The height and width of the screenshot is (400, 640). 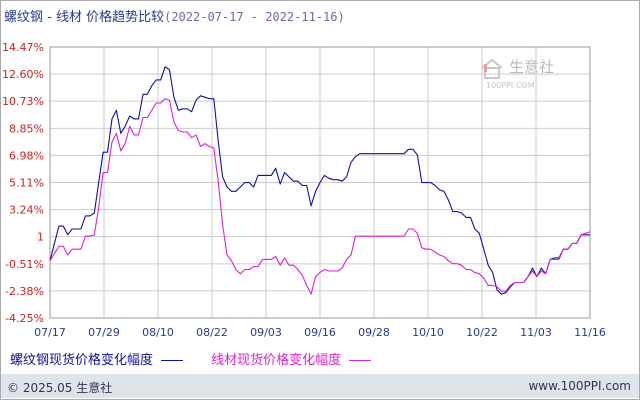 What do you see at coordinates (23, 47) in the screenshot?
I see `y-tick-label: 14.47%` at bounding box center [23, 47].